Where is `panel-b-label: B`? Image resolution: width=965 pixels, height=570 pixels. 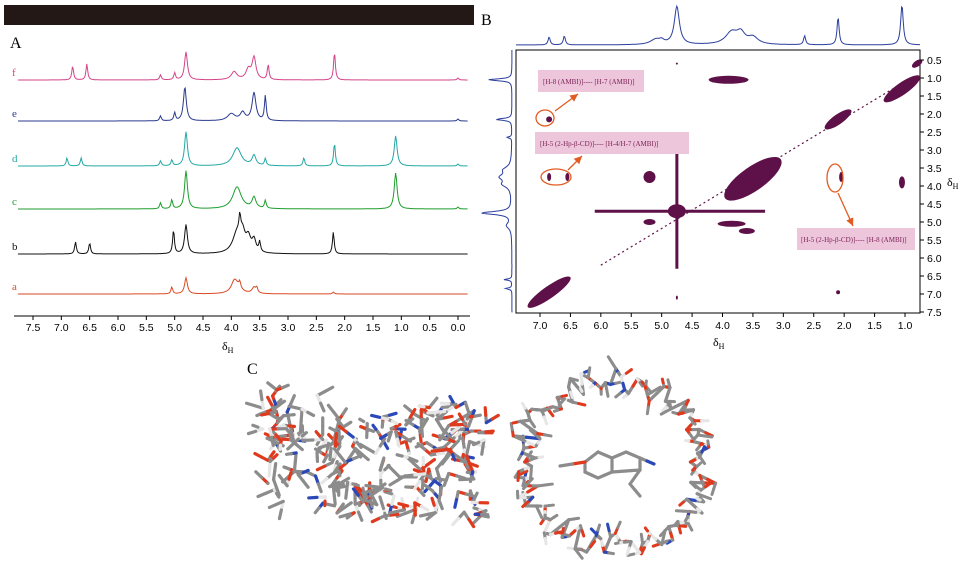
panel-b-label: B is located at coordinates (486, 20).